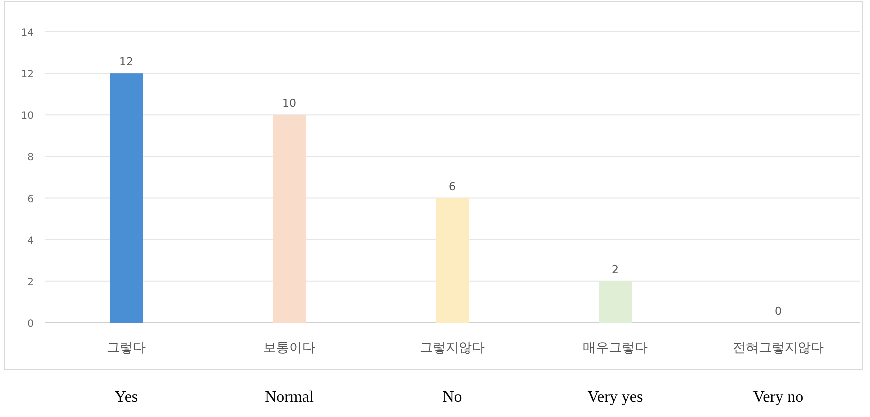 The height and width of the screenshot is (417, 870). What do you see at coordinates (31, 158) in the screenshot?
I see `y-tick-label: 8` at bounding box center [31, 158].